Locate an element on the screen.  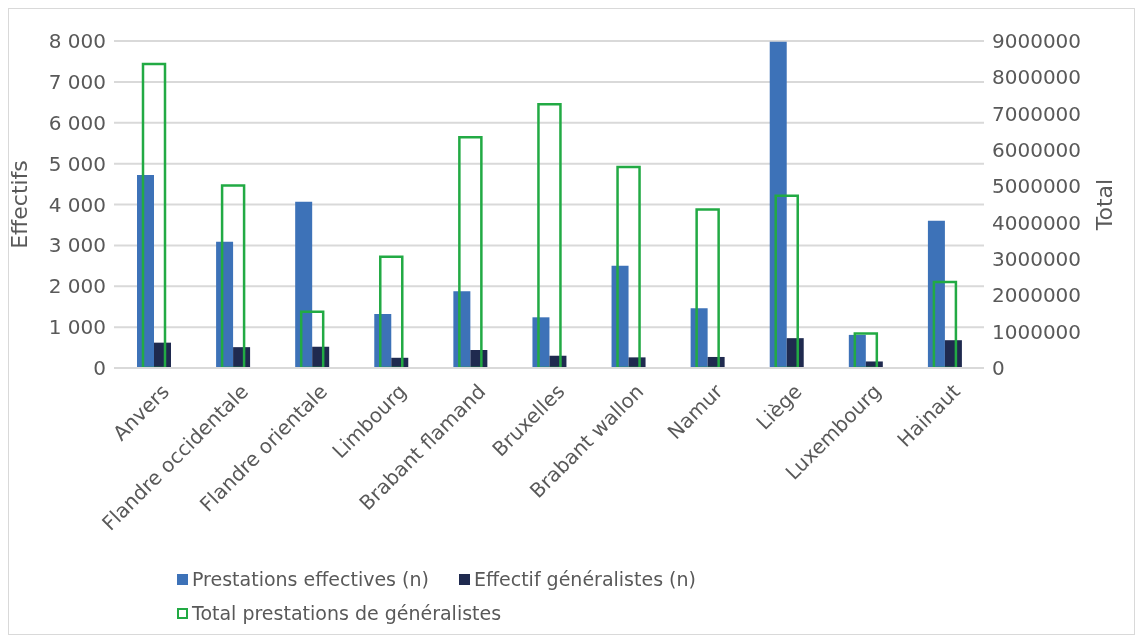
legend-label: Prestations effectives (n) is located at coordinates (310, 579).